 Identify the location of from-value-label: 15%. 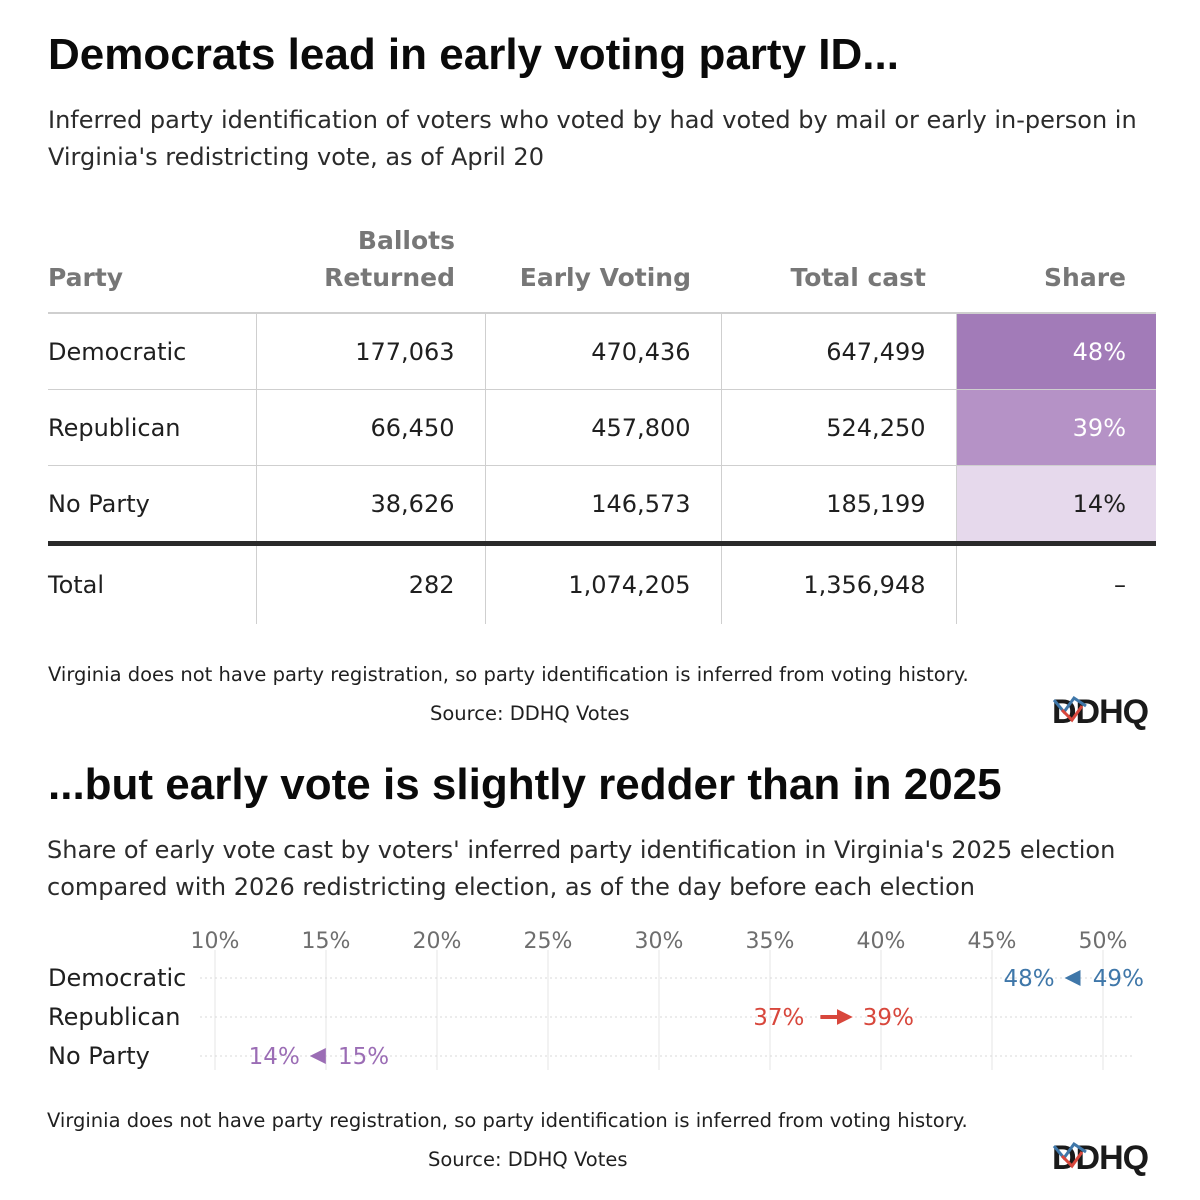
(363, 1057).